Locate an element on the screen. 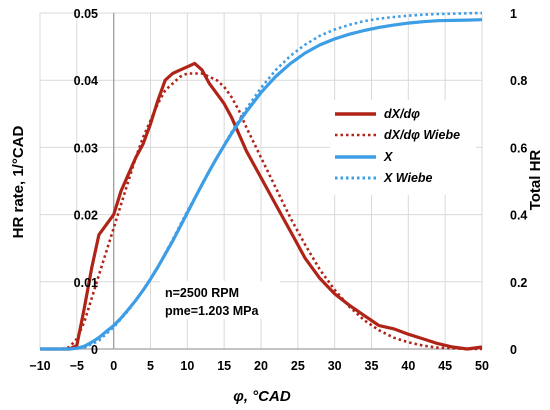 The width and height of the screenshot is (550, 410). x-tick-label-10: −10 is located at coordinates (39, 366).